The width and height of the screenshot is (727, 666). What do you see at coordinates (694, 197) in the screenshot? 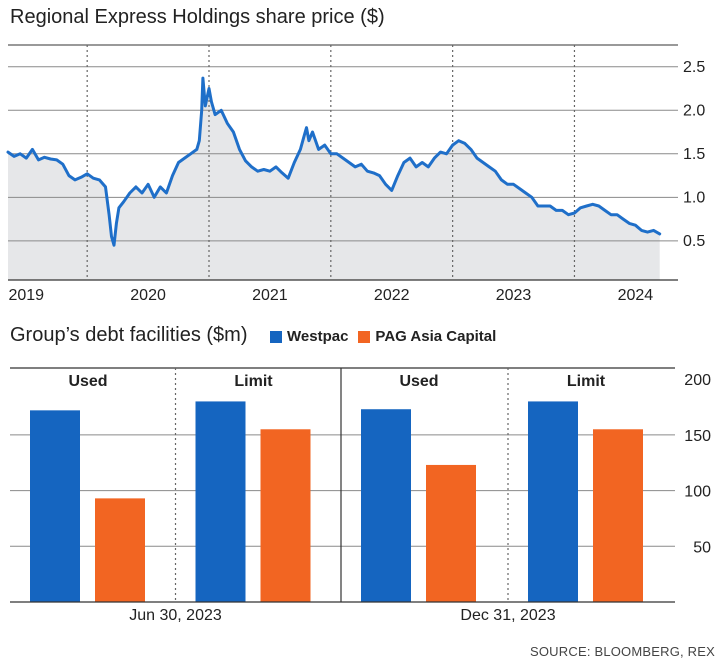
I see `y-tick-label: 1.0` at bounding box center [694, 197].